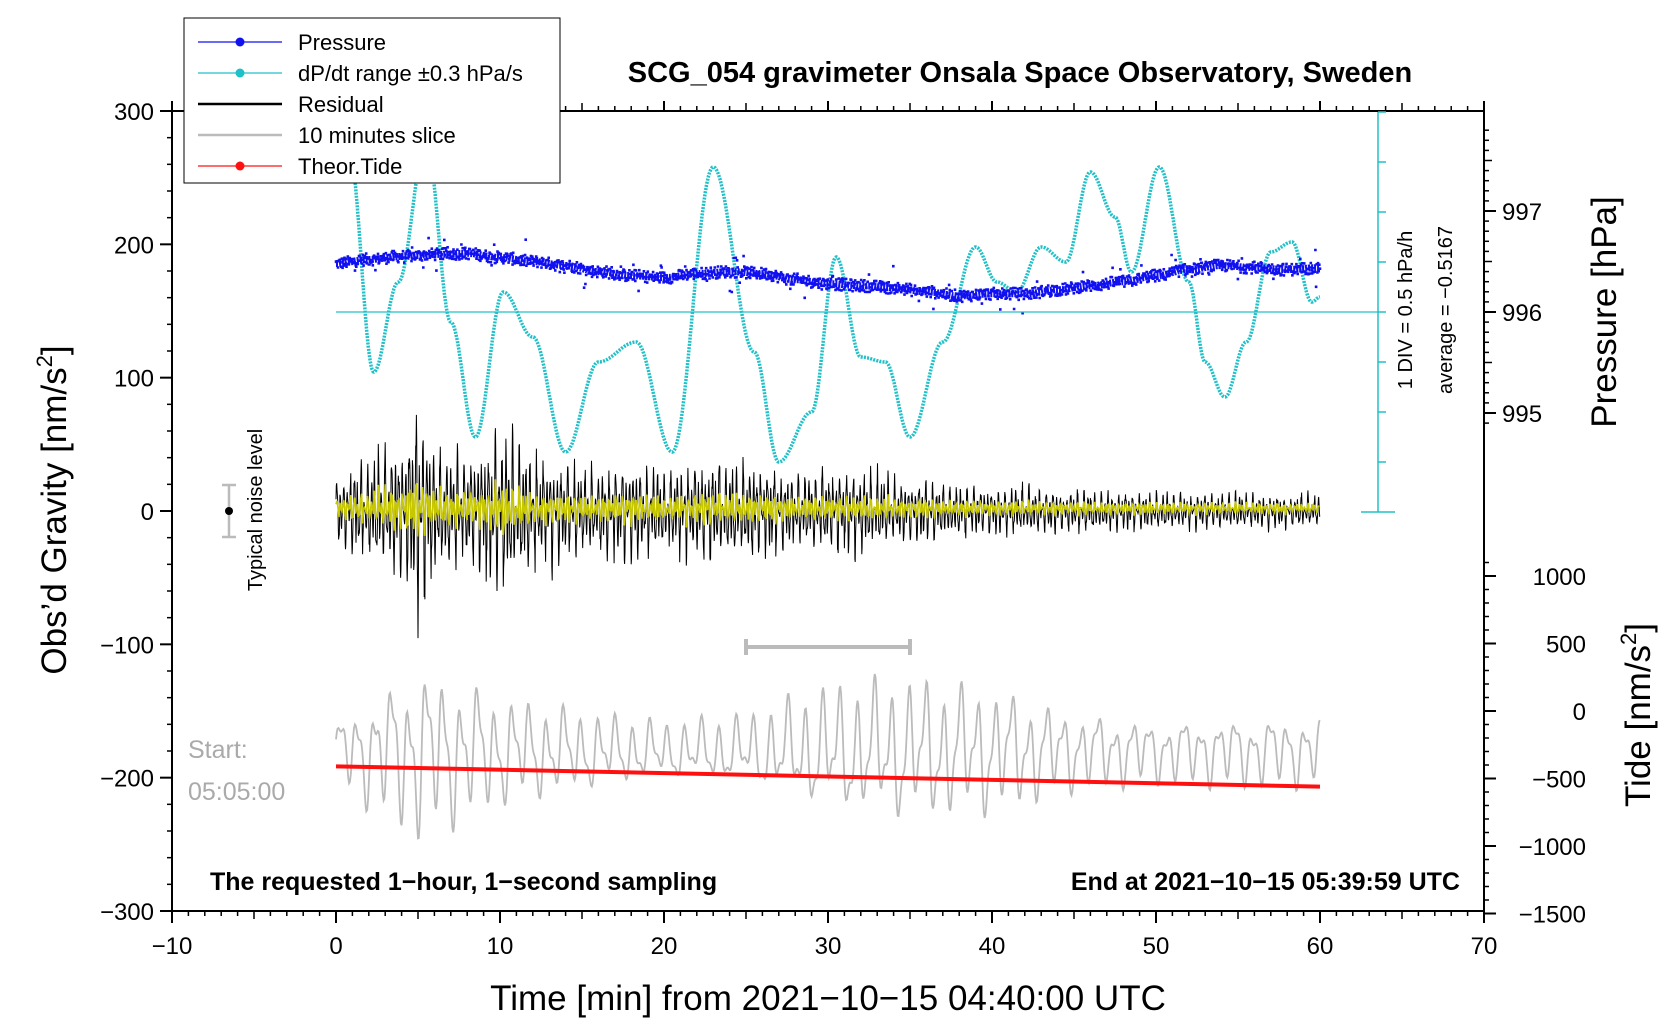 This screenshot has width=1676, height=1020. Describe the element at coordinates (1638, 628) in the screenshot. I see `tide-label-end: ]` at that location.